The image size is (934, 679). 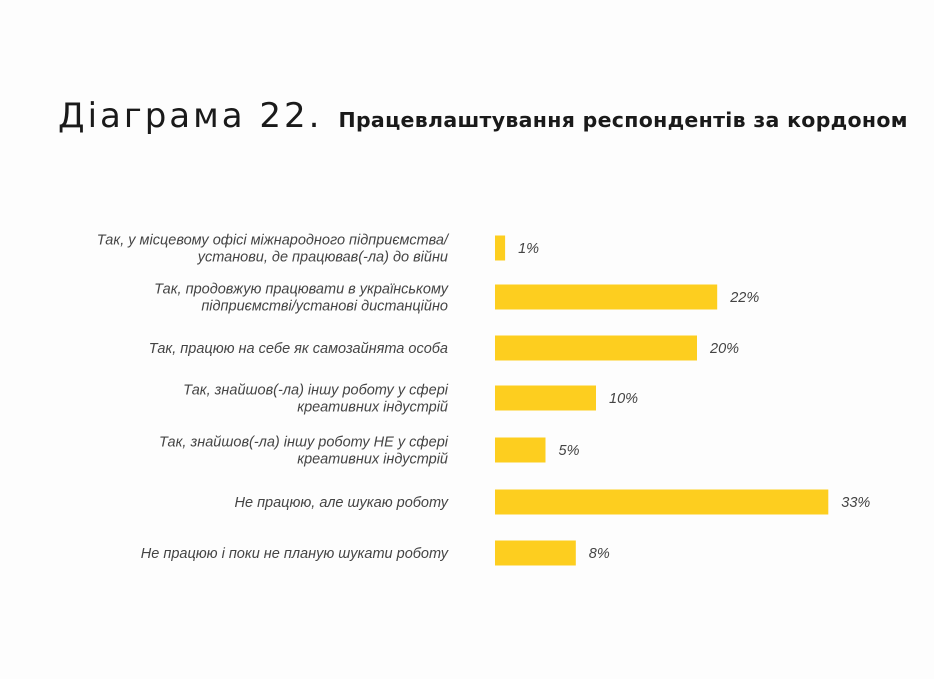 What do you see at coordinates (316, 391) in the screenshot?
I see `category-label: Так, знайшов(-ла) іншу роботу у сфері` at bounding box center [316, 391].